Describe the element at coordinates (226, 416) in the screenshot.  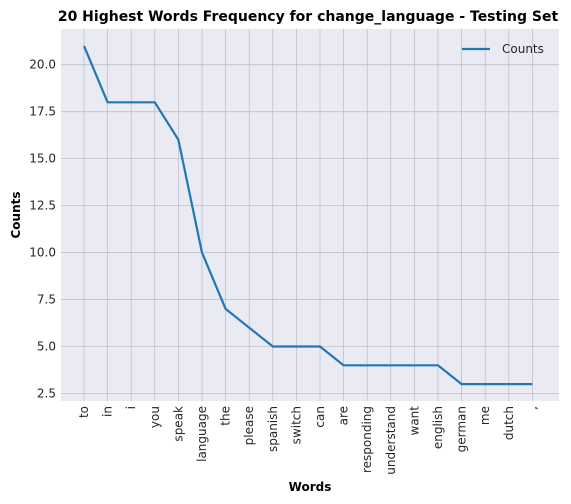
I see `x-tick-label: the` at that location.